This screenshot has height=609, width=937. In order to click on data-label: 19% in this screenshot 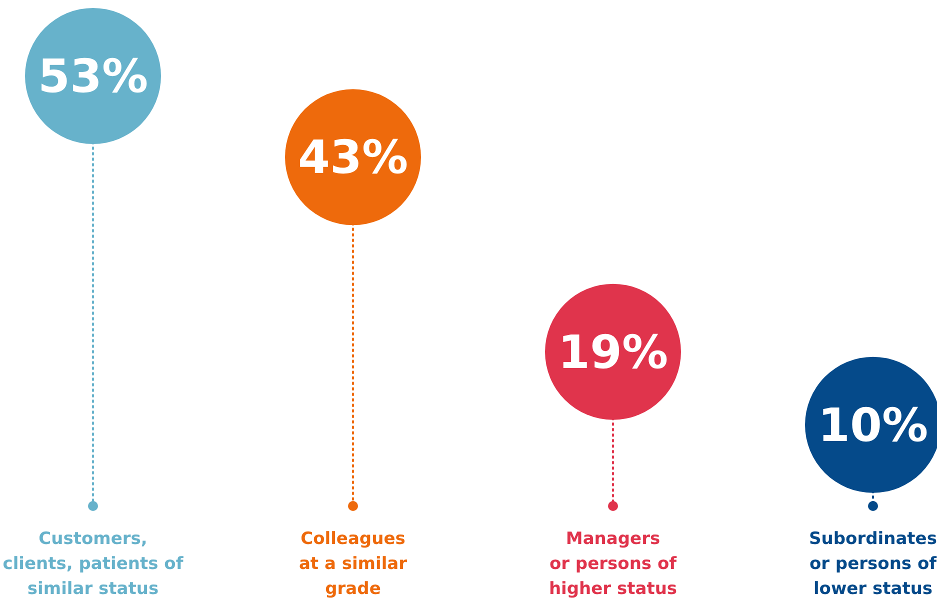, I will do `click(613, 351)`.